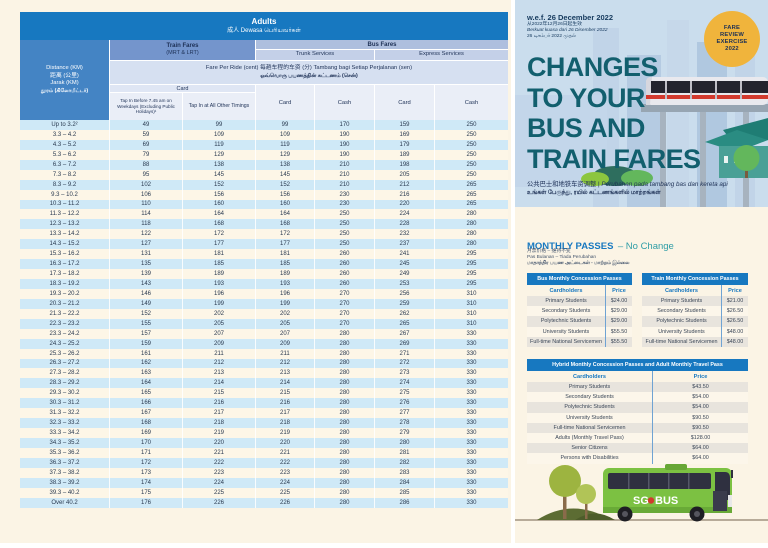 The image size is (768, 548). What do you see at coordinates (655, 501) in the screenshot?
I see `sgbus-logo: SG BUS` at bounding box center [655, 501].